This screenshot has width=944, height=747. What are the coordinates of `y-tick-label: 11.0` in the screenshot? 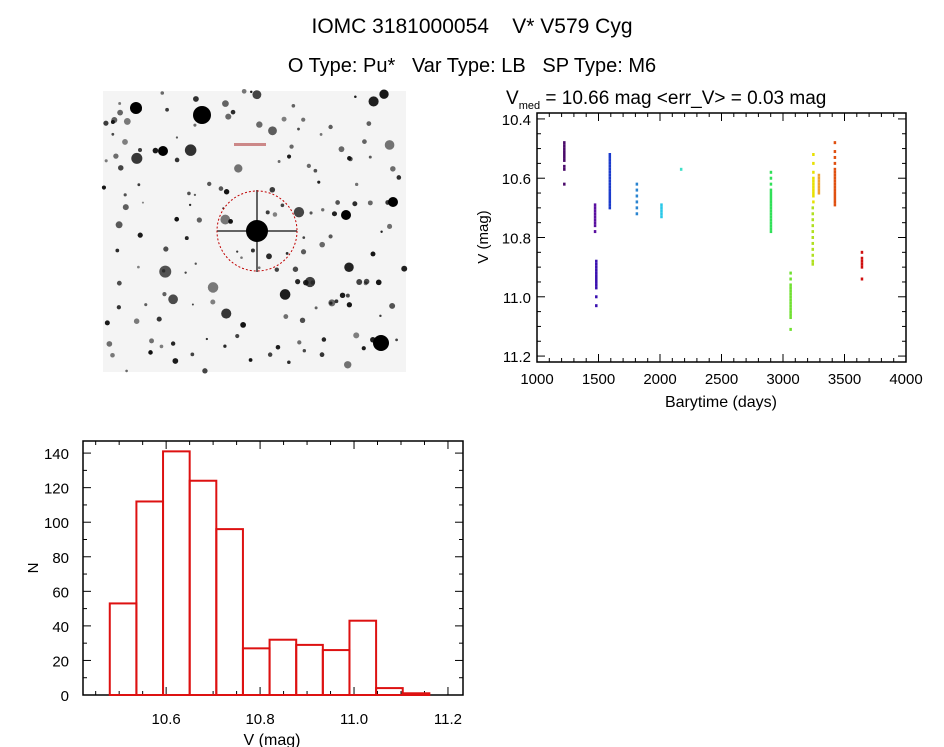 It's located at (517, 298).